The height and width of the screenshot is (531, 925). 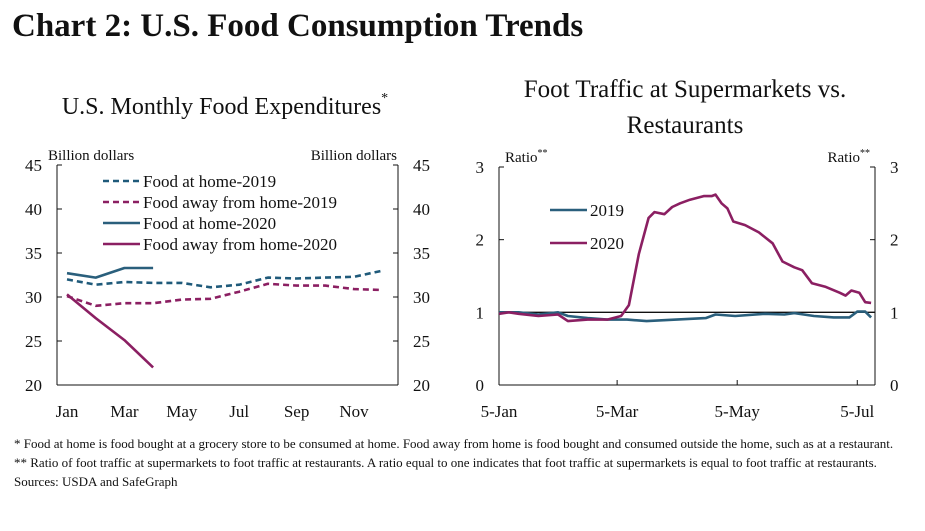 I want to click on y-tick-label: 45, so click(x=33, y=165).